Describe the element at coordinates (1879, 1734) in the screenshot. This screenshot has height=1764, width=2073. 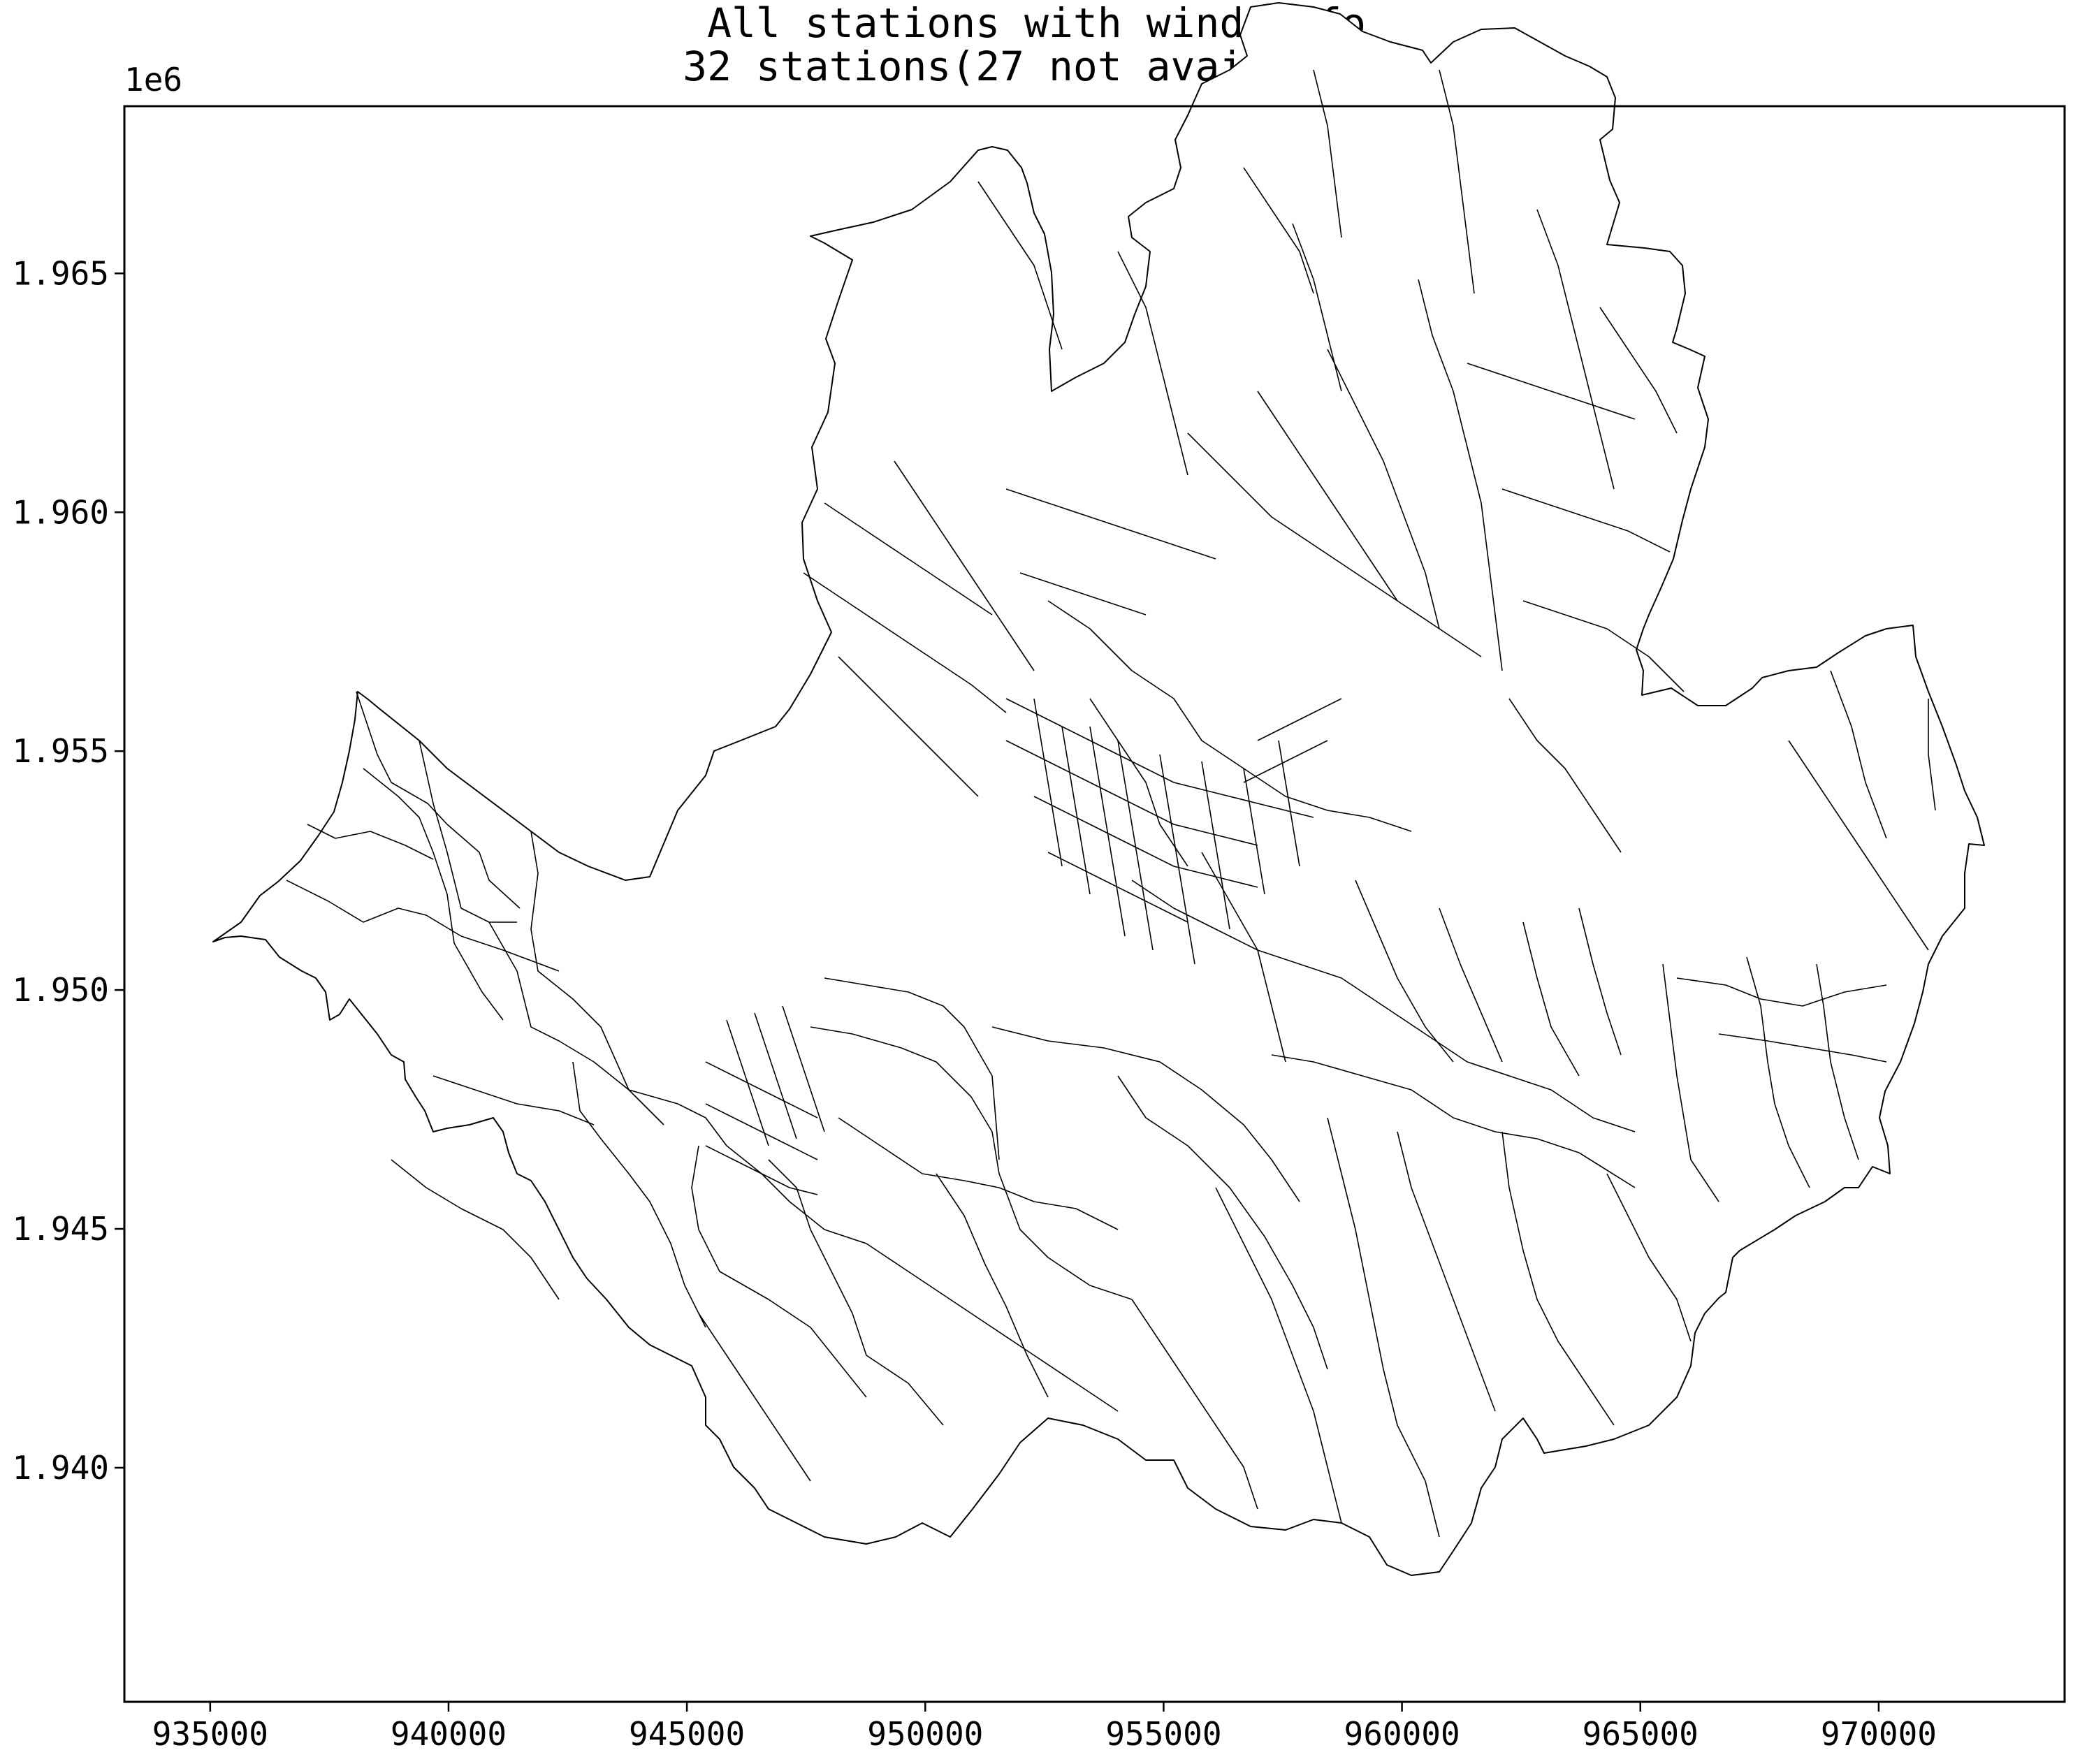
I see `x-tick-label: 970000` at that location.